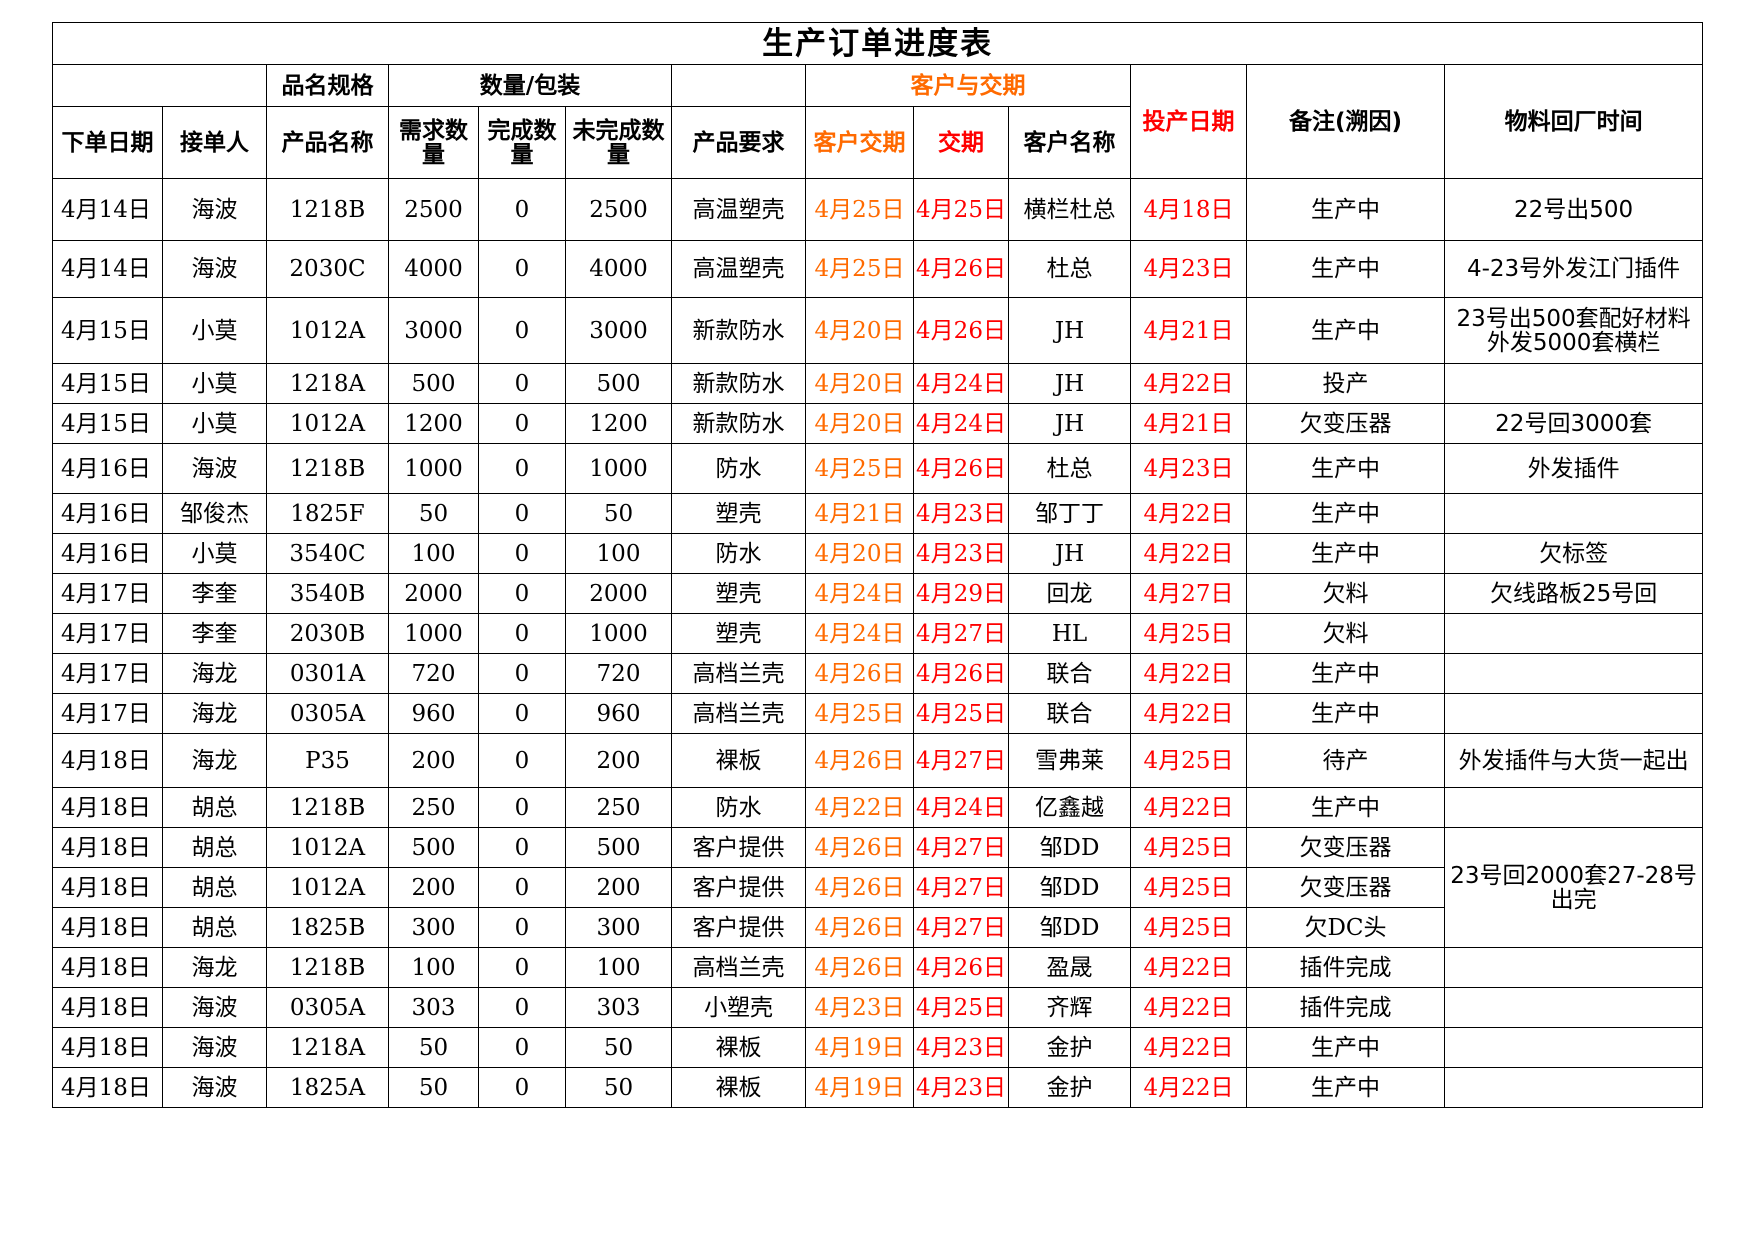 The width and height of the screenshot is (1754, 1240). What do you see at coordinates (859, 1007) in the screenshot?
I see `cell-customer-due: 4月23日` at bounding box center [859, 1007].